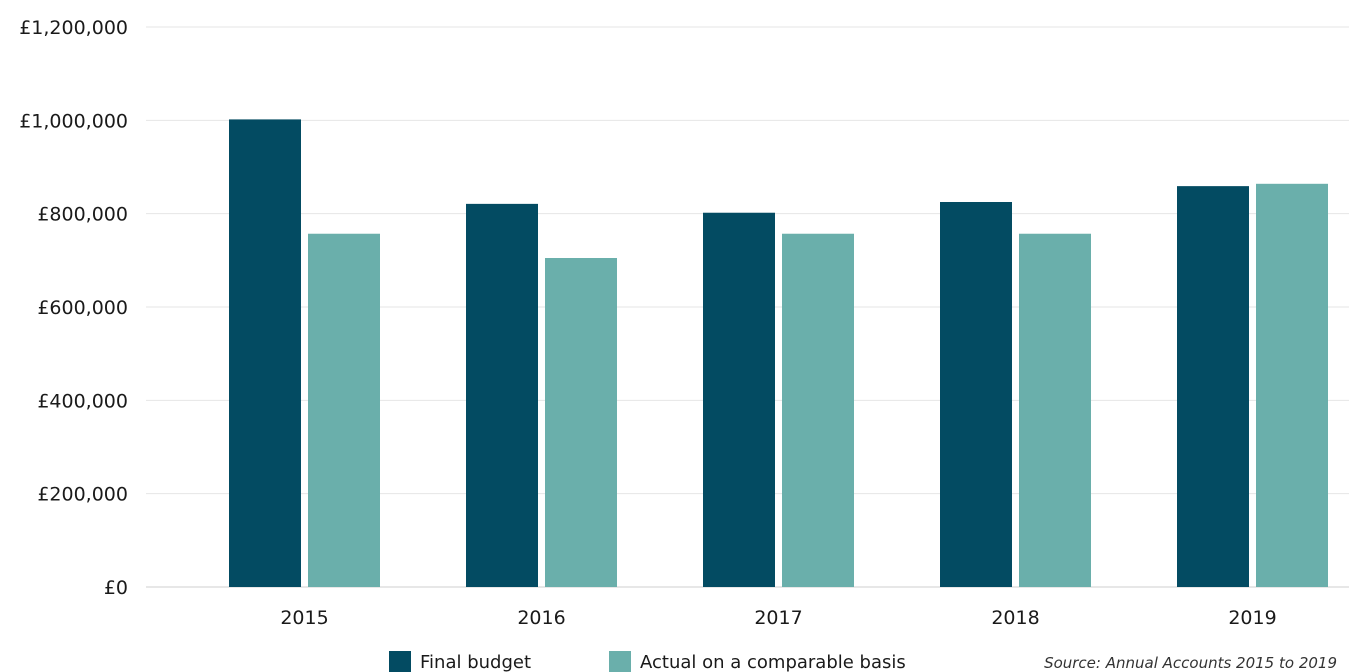 The width and height of the screenshot is (1353, 672). I want to click on legend-label: Actual on a comparable basis, so click(773, 662).